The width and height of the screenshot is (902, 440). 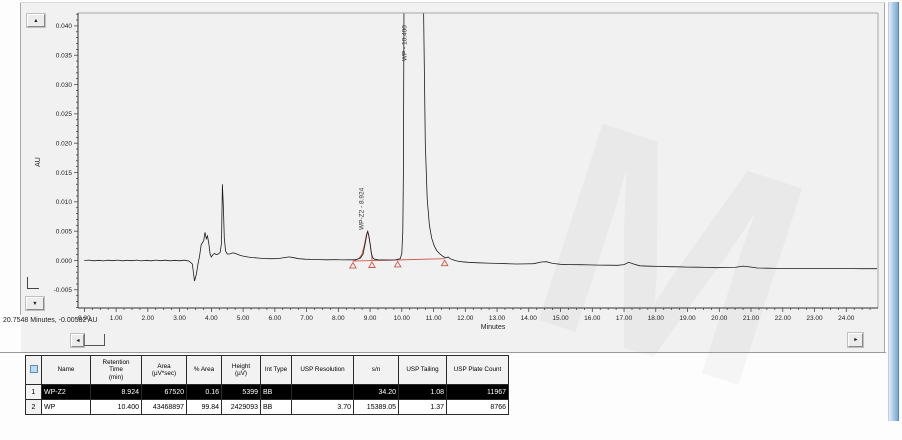 I want to click on svg-text: WP-Z2 - 8.924, so click(x=362, y=208).